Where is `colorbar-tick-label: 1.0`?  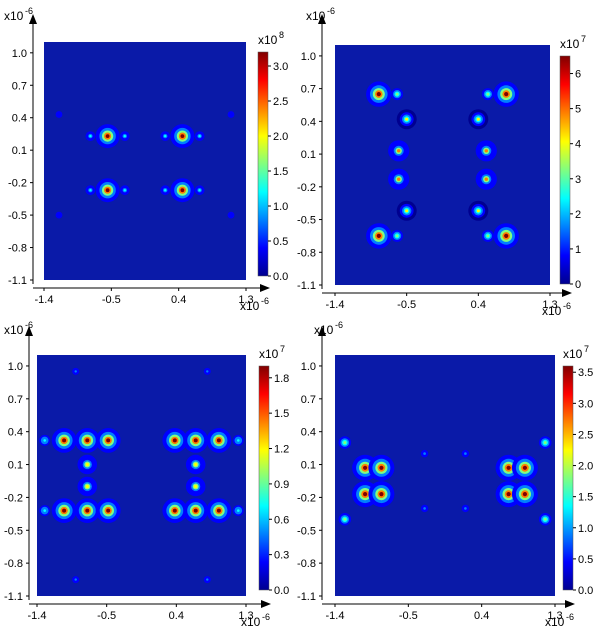
colorbar-tick-label: 1.0 is located at coordinates (585, 529).